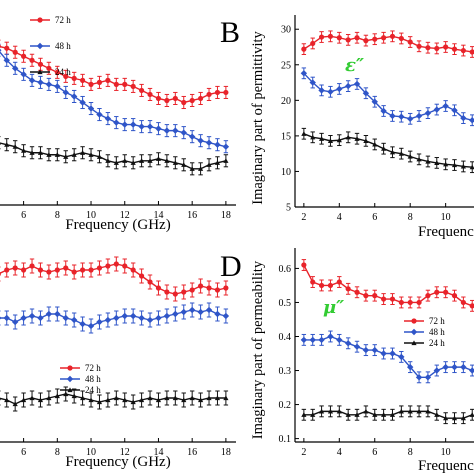 The image size is (474, 474). What do you see at coordinates (91, 452) in the screenshot?
I see `panel-c-x-tick-label: 10` at bounding box center [91, 452].